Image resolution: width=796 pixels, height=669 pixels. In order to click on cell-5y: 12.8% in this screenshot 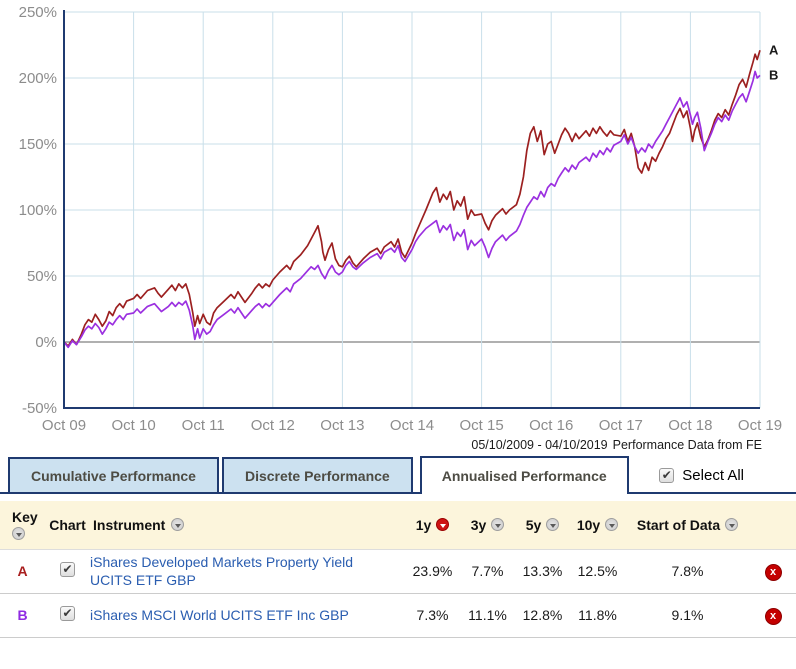, I will do `click(542, 615)`.